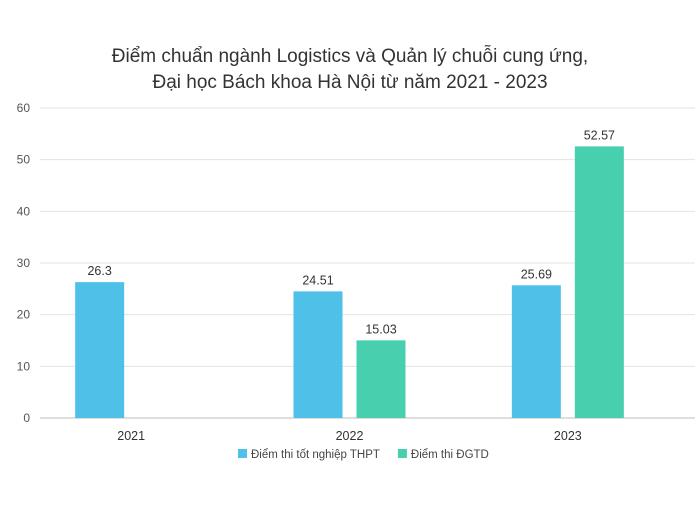  I want to click on x-tick-label: 2021, so click(131, 436).